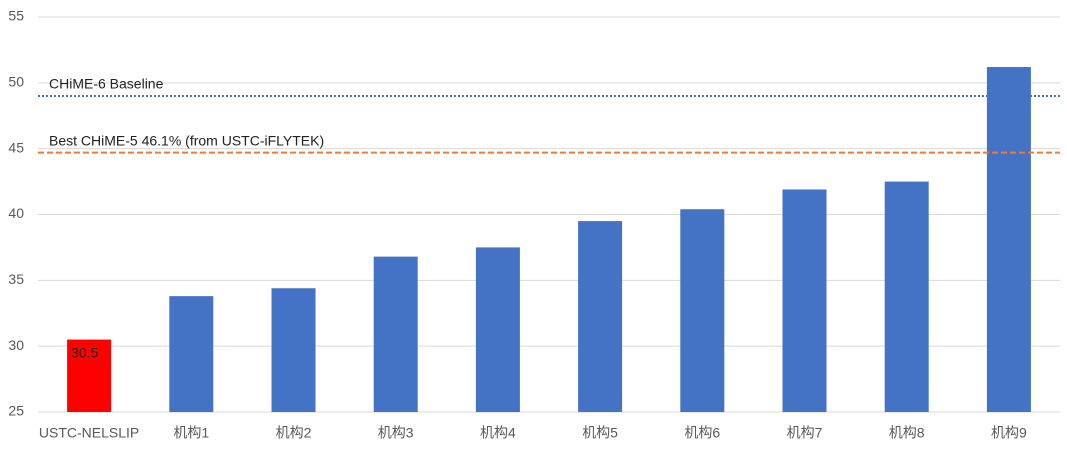 The image size is (1067, 453). What do you see at coordinates (16, 279) in the screenshot?
I see `y-tick-label: 35` at bounding box center [16, 279].